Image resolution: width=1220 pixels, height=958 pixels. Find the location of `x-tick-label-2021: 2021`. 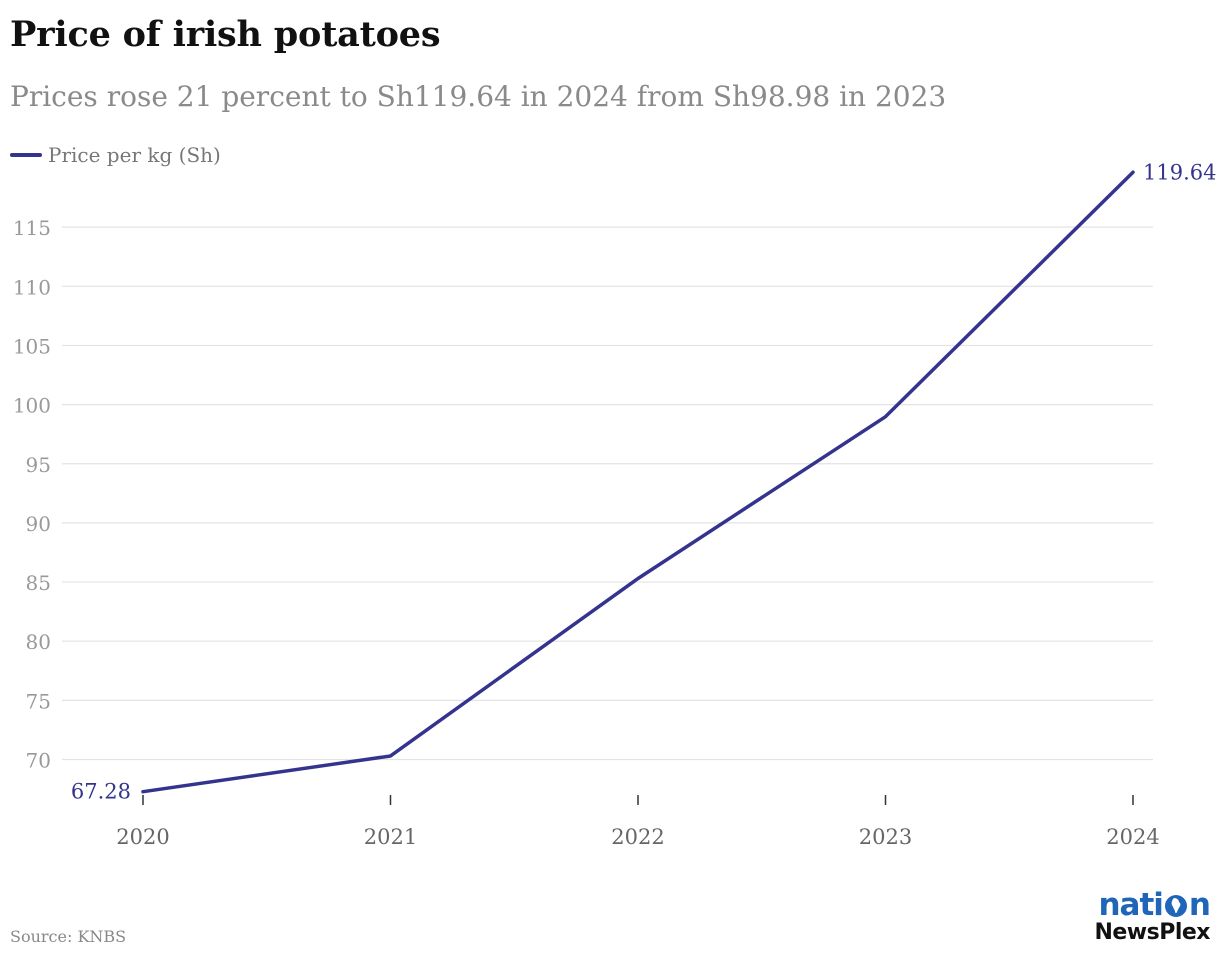

x-tick-label-2021: 2021 is located at coordinates (390, 837).